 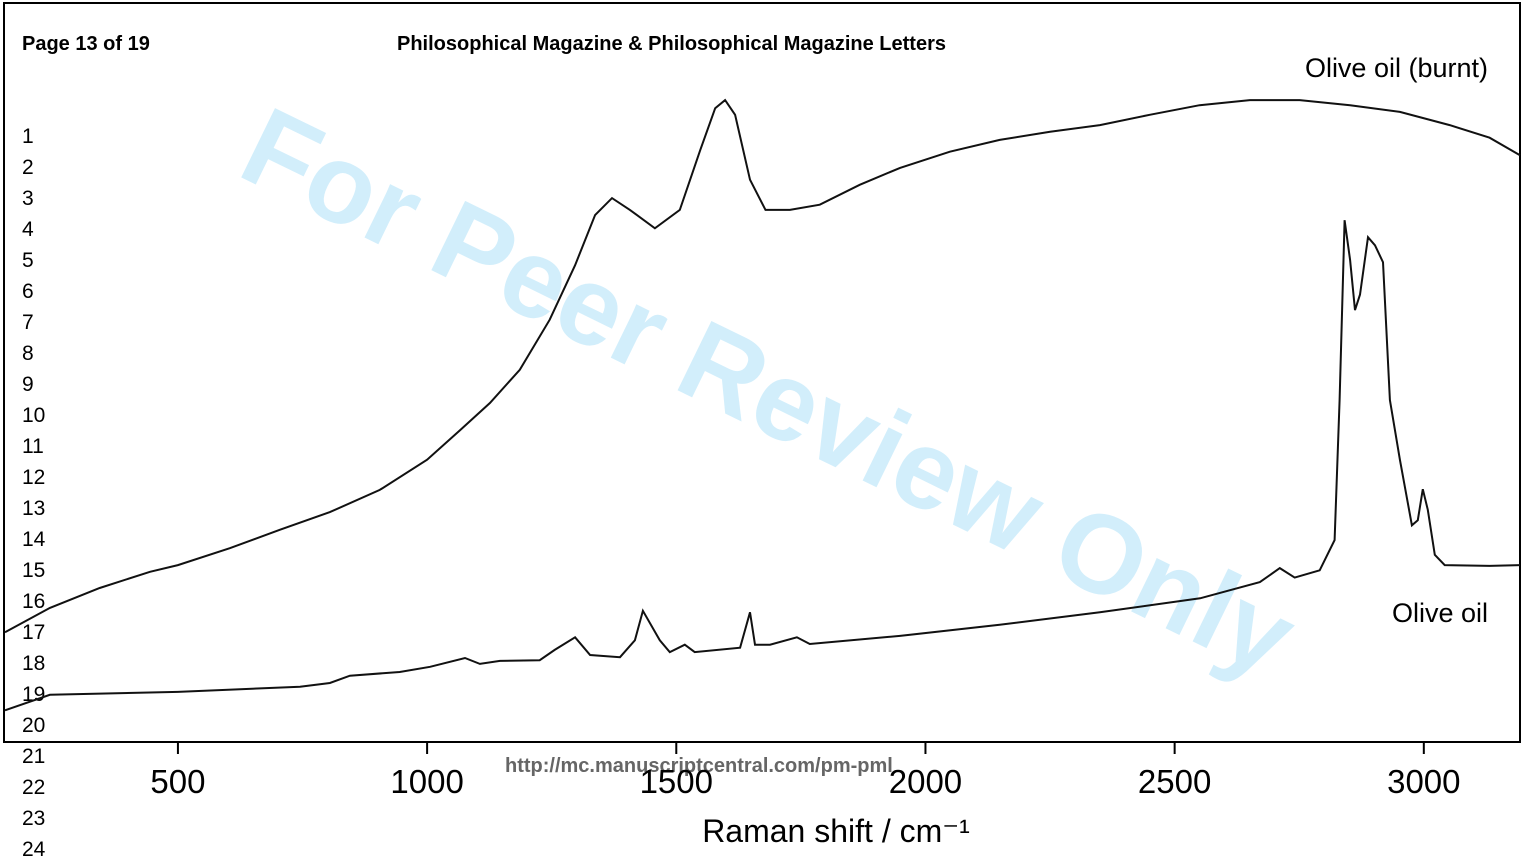 I want to click on line-number: 1, so click(x=28, y=136).